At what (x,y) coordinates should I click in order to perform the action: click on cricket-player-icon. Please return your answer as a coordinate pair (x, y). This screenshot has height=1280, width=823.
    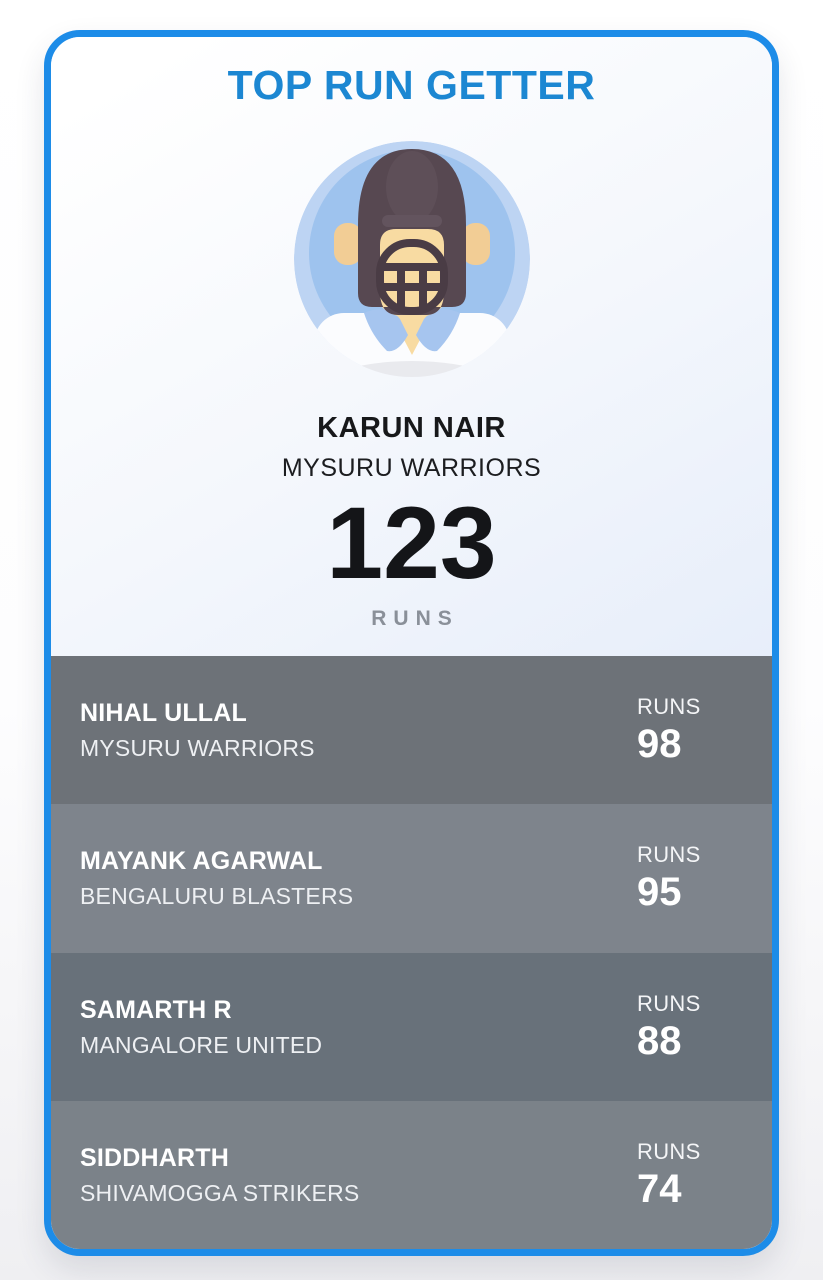
    Looking at the image, I should click on (411, 259).